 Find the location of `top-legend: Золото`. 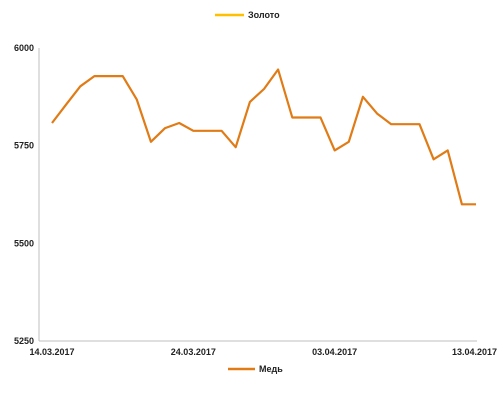

top-legend: Золото is located at coordinates (247, 15).